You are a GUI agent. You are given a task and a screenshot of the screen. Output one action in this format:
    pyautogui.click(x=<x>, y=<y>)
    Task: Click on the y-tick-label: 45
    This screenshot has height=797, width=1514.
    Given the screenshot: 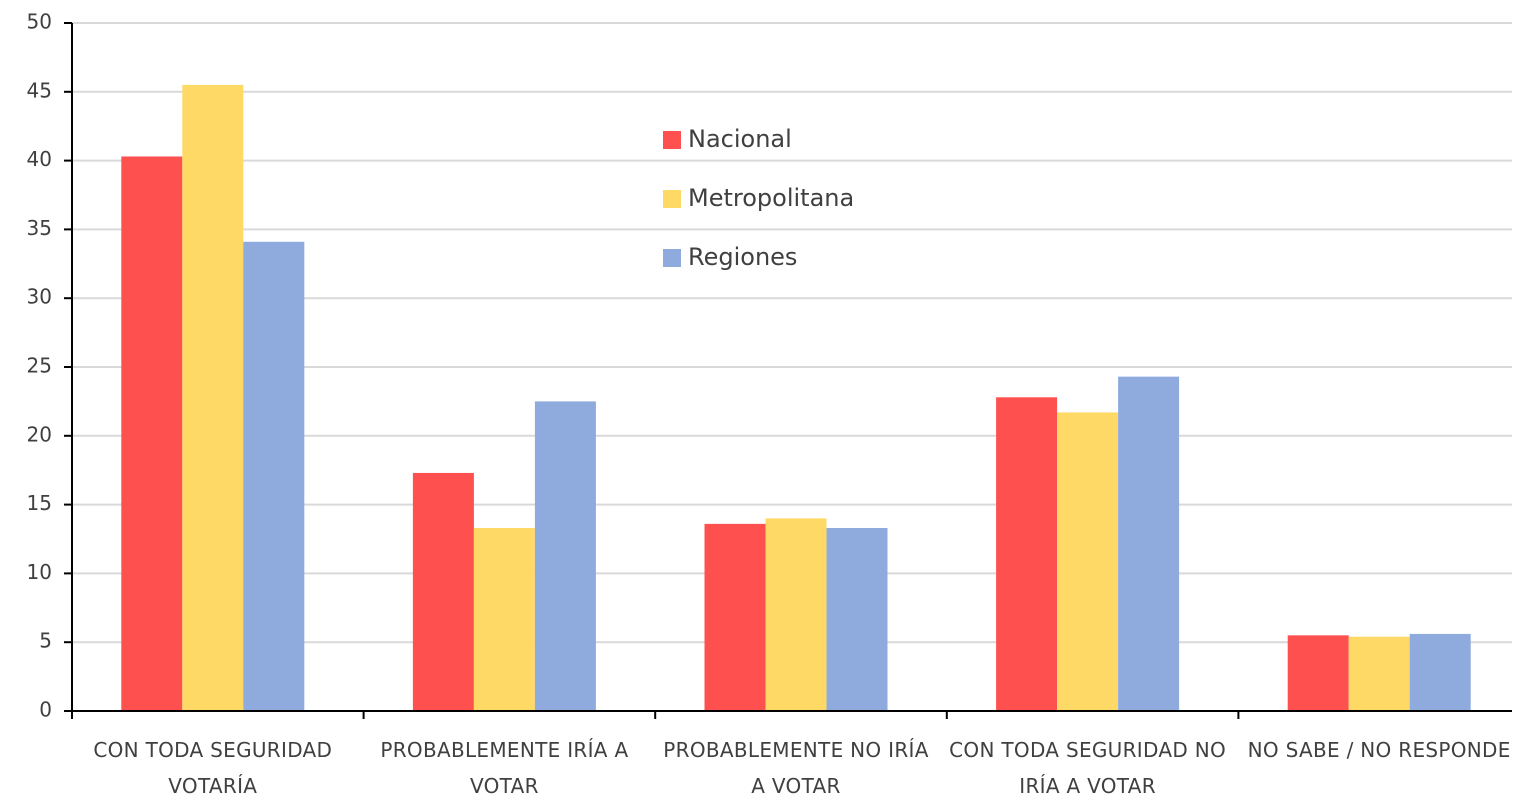 What is the action you would take?
    pyautogui.click(x=39, y=90)
    